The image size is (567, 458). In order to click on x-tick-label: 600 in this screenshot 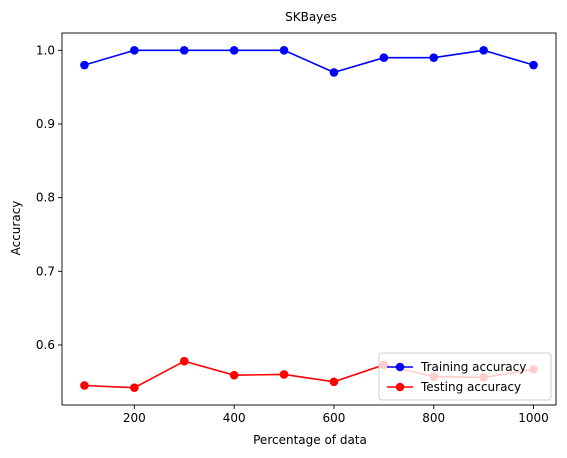, I will do `click(333, 418)`.